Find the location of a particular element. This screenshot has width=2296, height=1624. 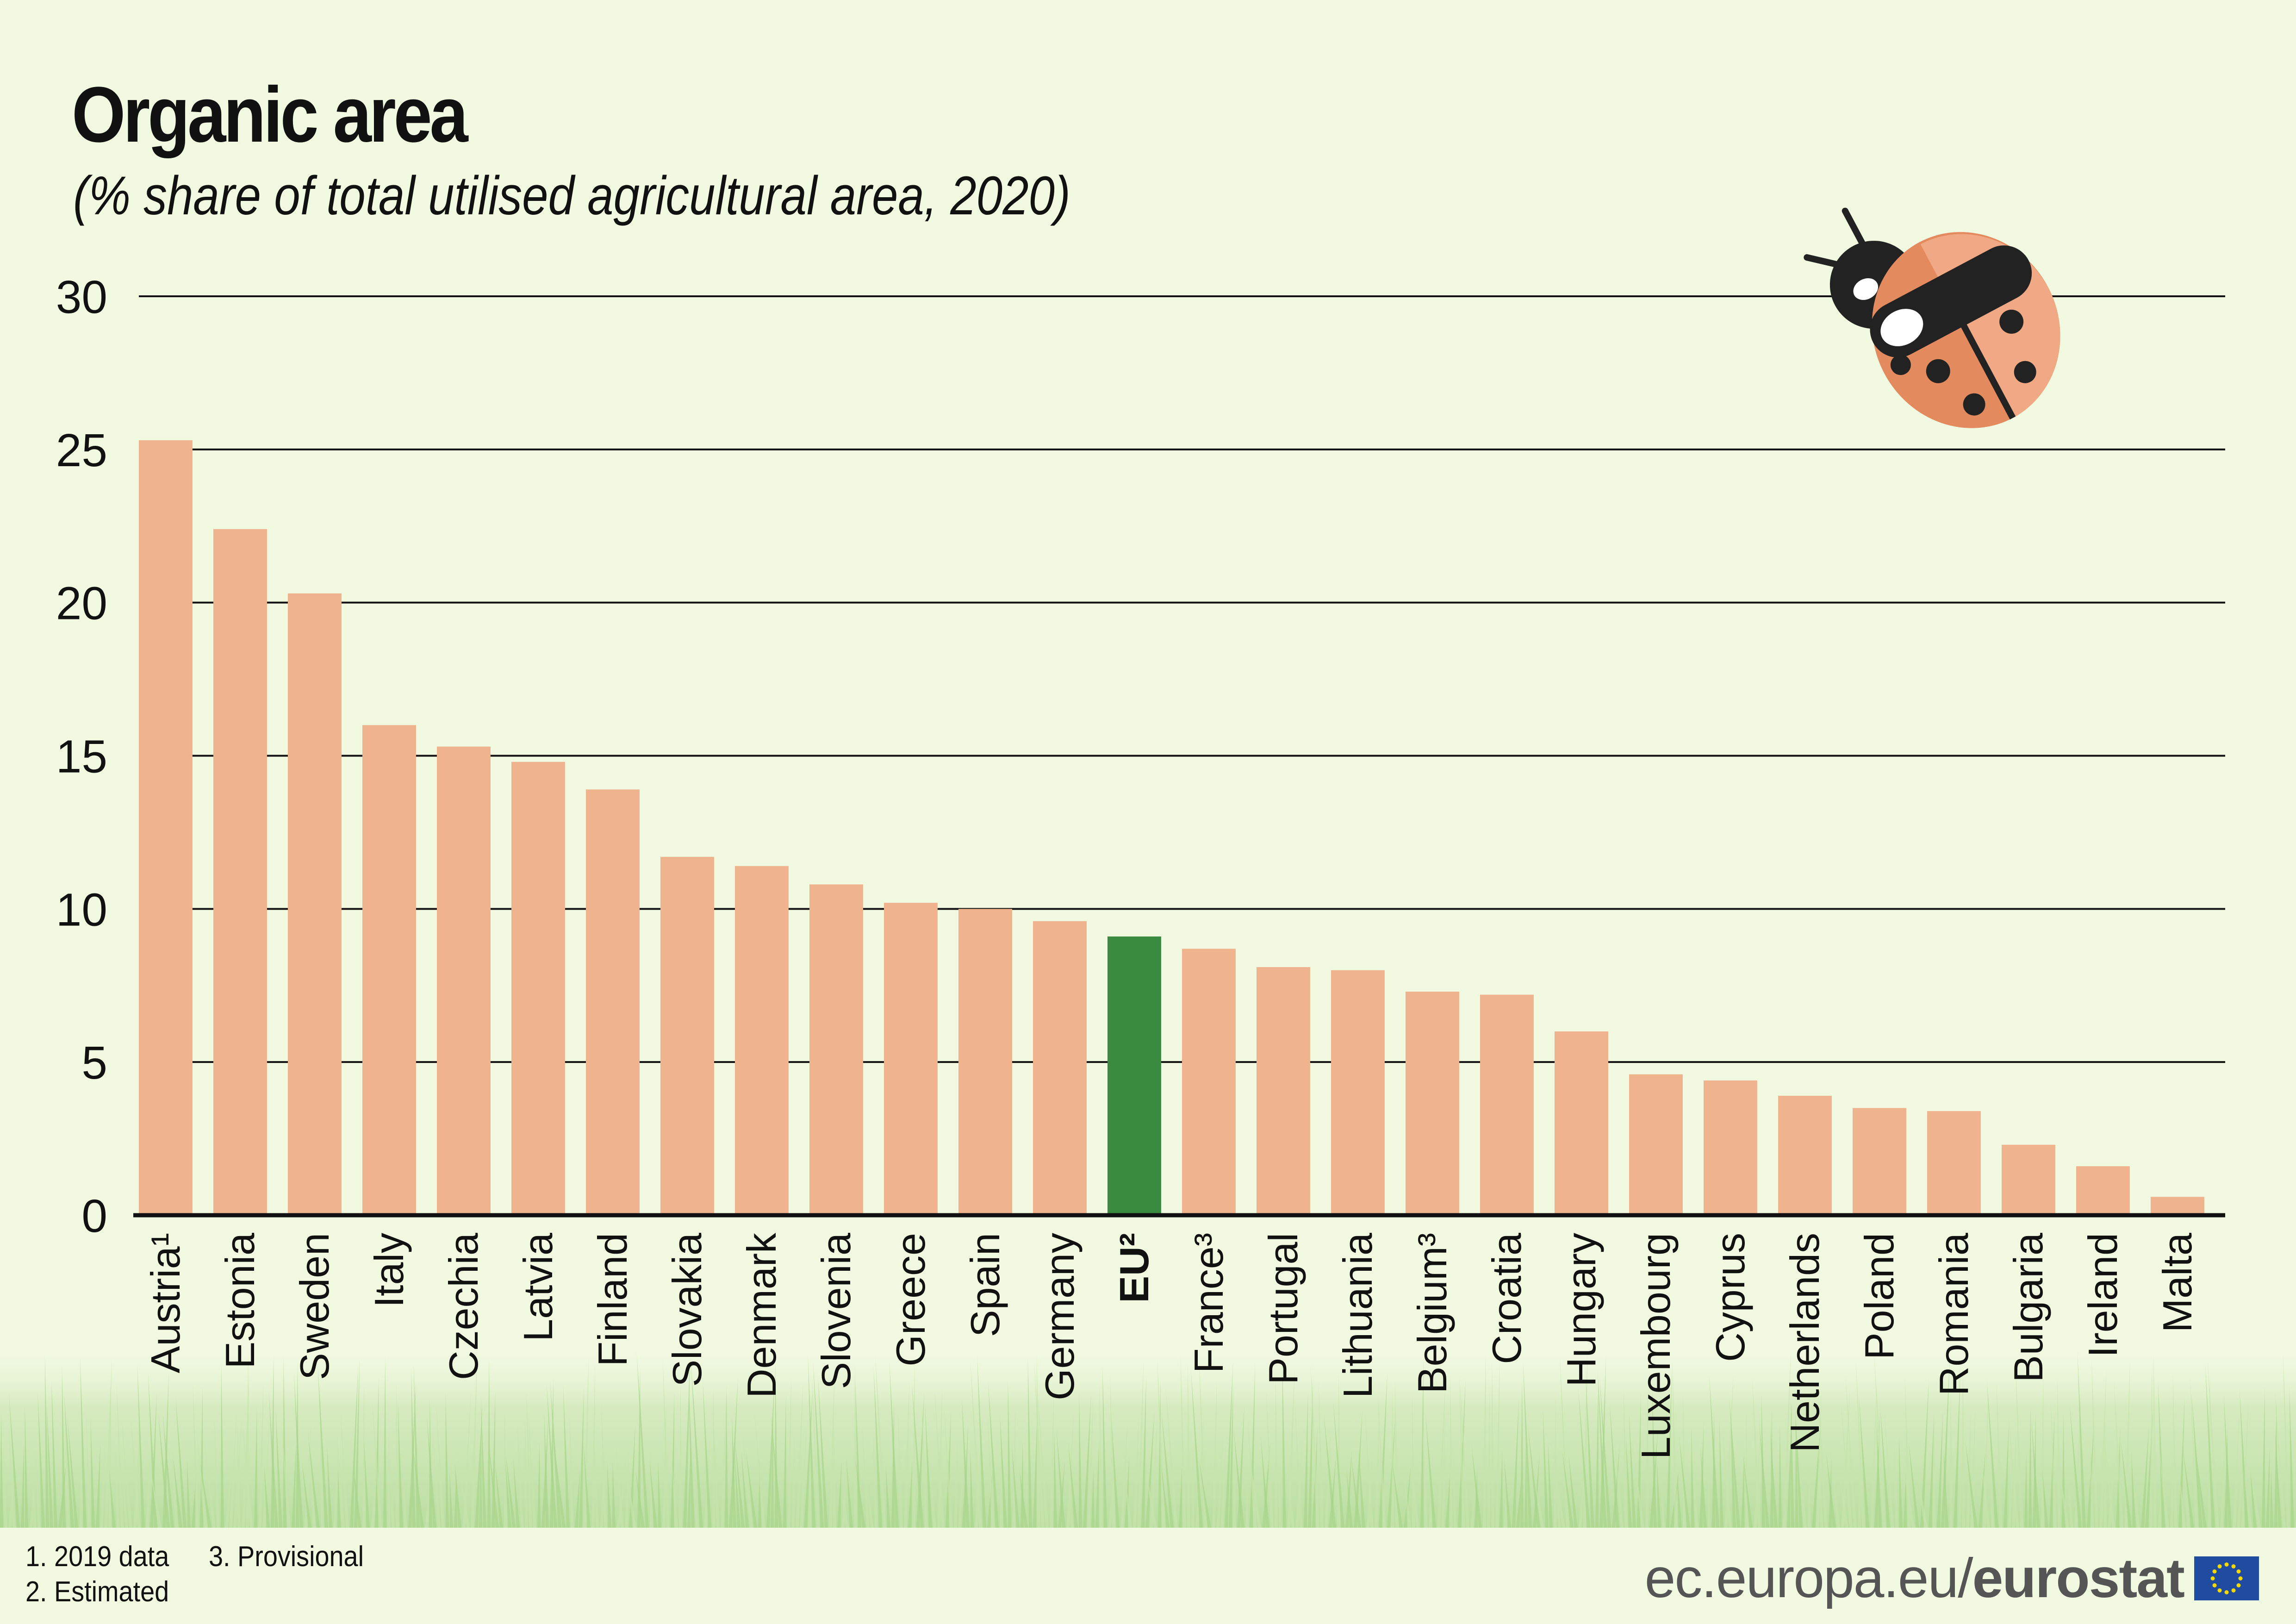

x-tick-label: Italy is located at coordinates (389, 1270).